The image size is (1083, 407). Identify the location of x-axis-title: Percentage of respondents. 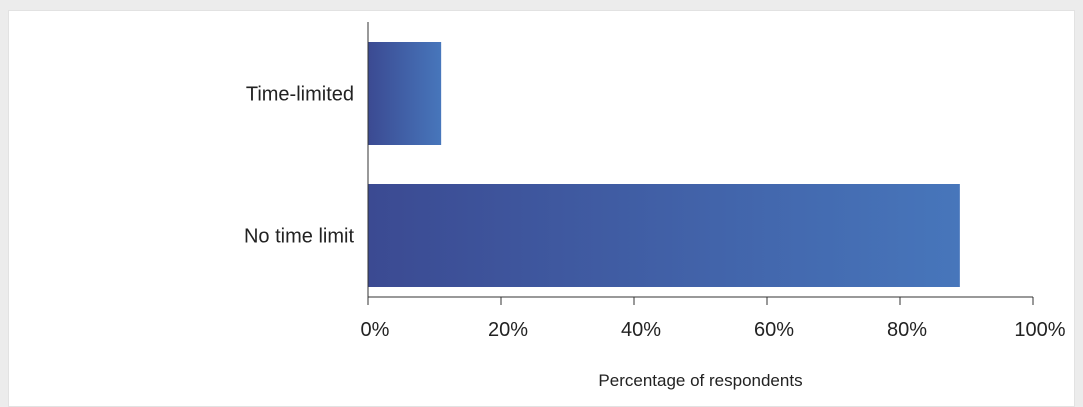
(700, 380).